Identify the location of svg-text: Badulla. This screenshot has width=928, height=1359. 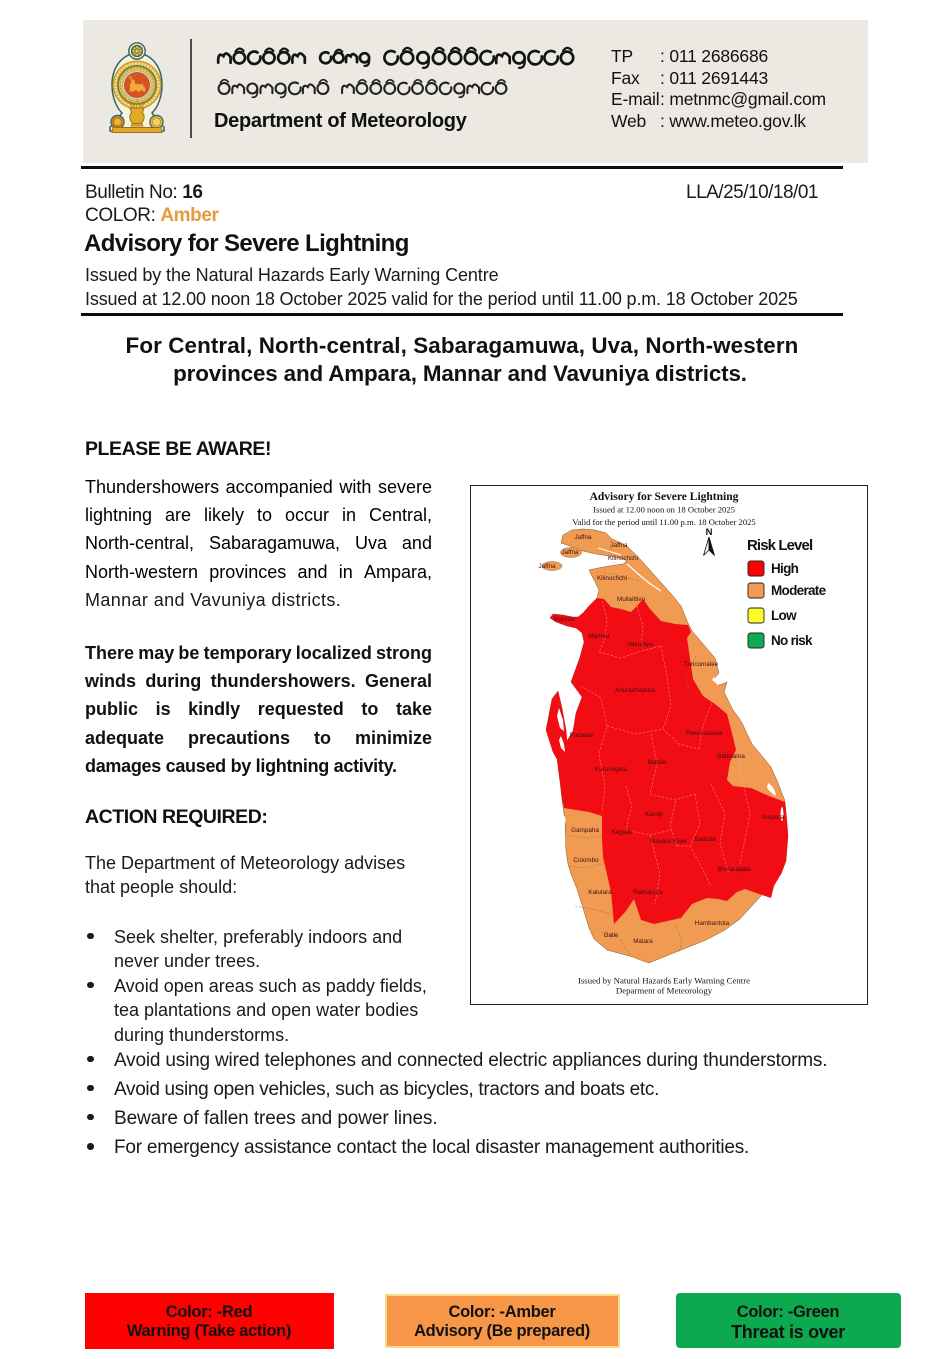
(705, 839).